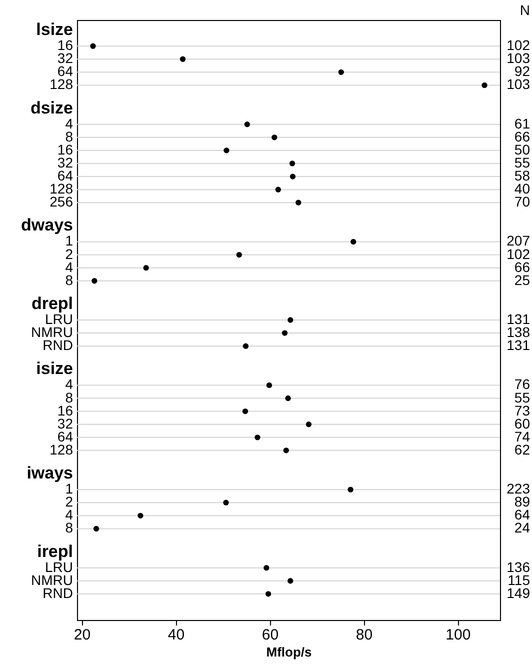 Image resolution: width=532 pixels, height=668 pixels. I want to click on y-tick-label: isize, so click(54, 368).